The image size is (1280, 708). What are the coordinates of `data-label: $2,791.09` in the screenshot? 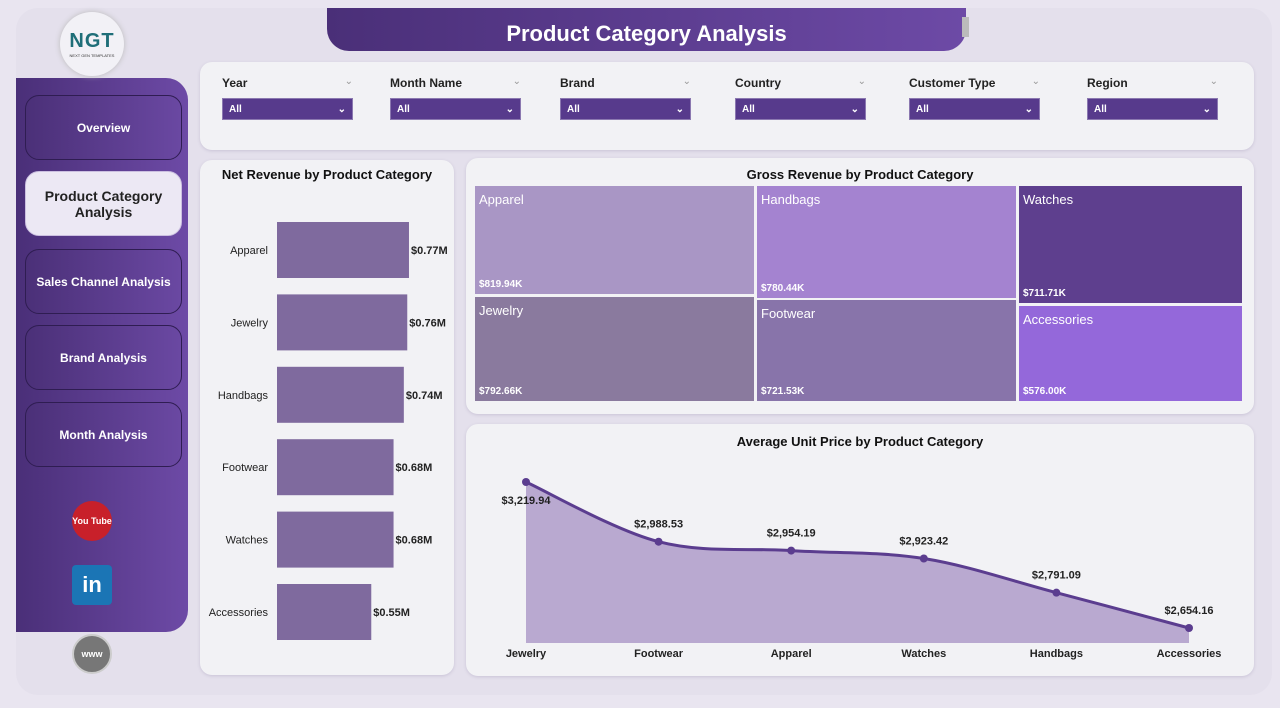 It's located at (1056, 576).